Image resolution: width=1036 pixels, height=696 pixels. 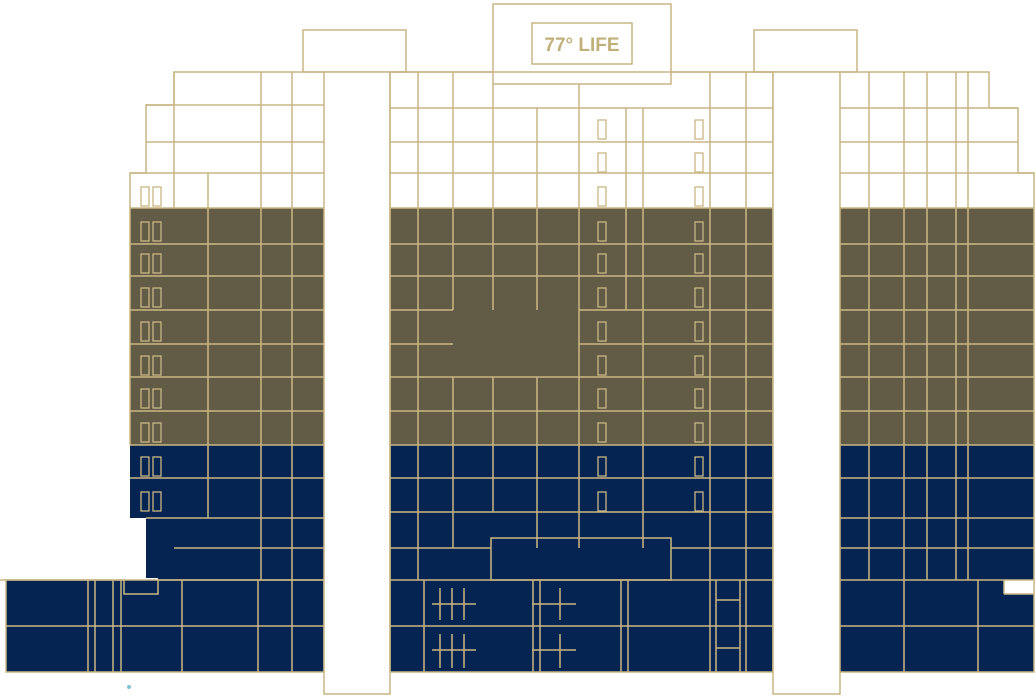 I want to click on rooftop-sign: 77° LIFE, so click(x=582, y=43).